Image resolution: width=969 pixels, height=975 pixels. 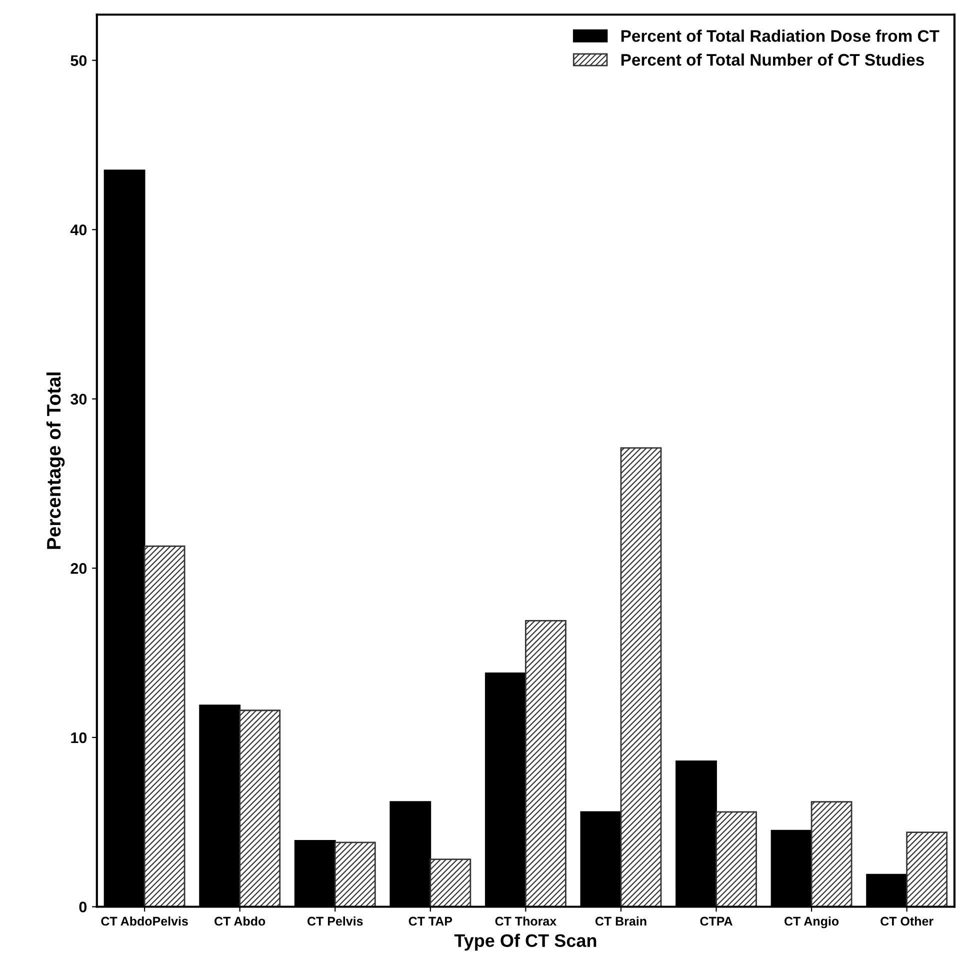 What do you see at coordinates (525, 942) in the screenshot?
I see `x-axis-title: Type Of CT Scan` at bounding box center [525, 942].